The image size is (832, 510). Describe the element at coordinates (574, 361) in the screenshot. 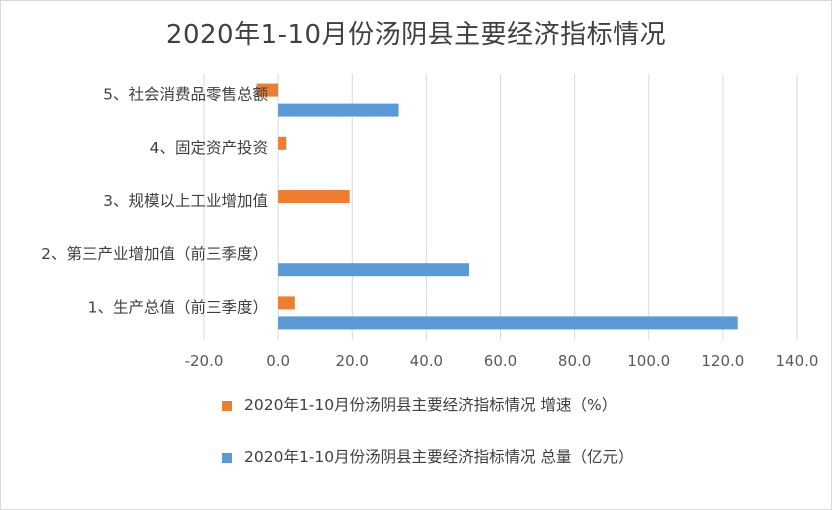

I see `x-tick-label-5: 80.0` at that location.